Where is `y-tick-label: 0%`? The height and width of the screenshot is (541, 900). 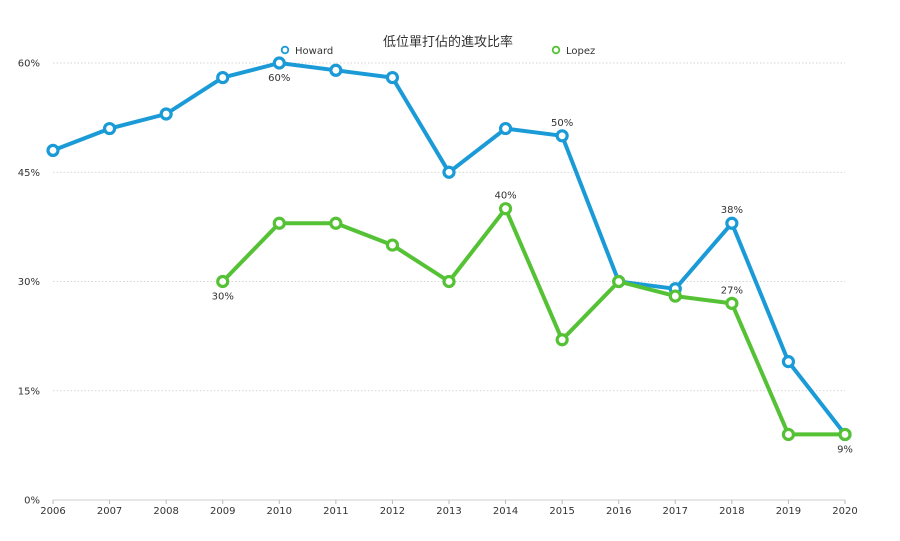
y-tick-label: 0% is located at coordinates (32, 501).